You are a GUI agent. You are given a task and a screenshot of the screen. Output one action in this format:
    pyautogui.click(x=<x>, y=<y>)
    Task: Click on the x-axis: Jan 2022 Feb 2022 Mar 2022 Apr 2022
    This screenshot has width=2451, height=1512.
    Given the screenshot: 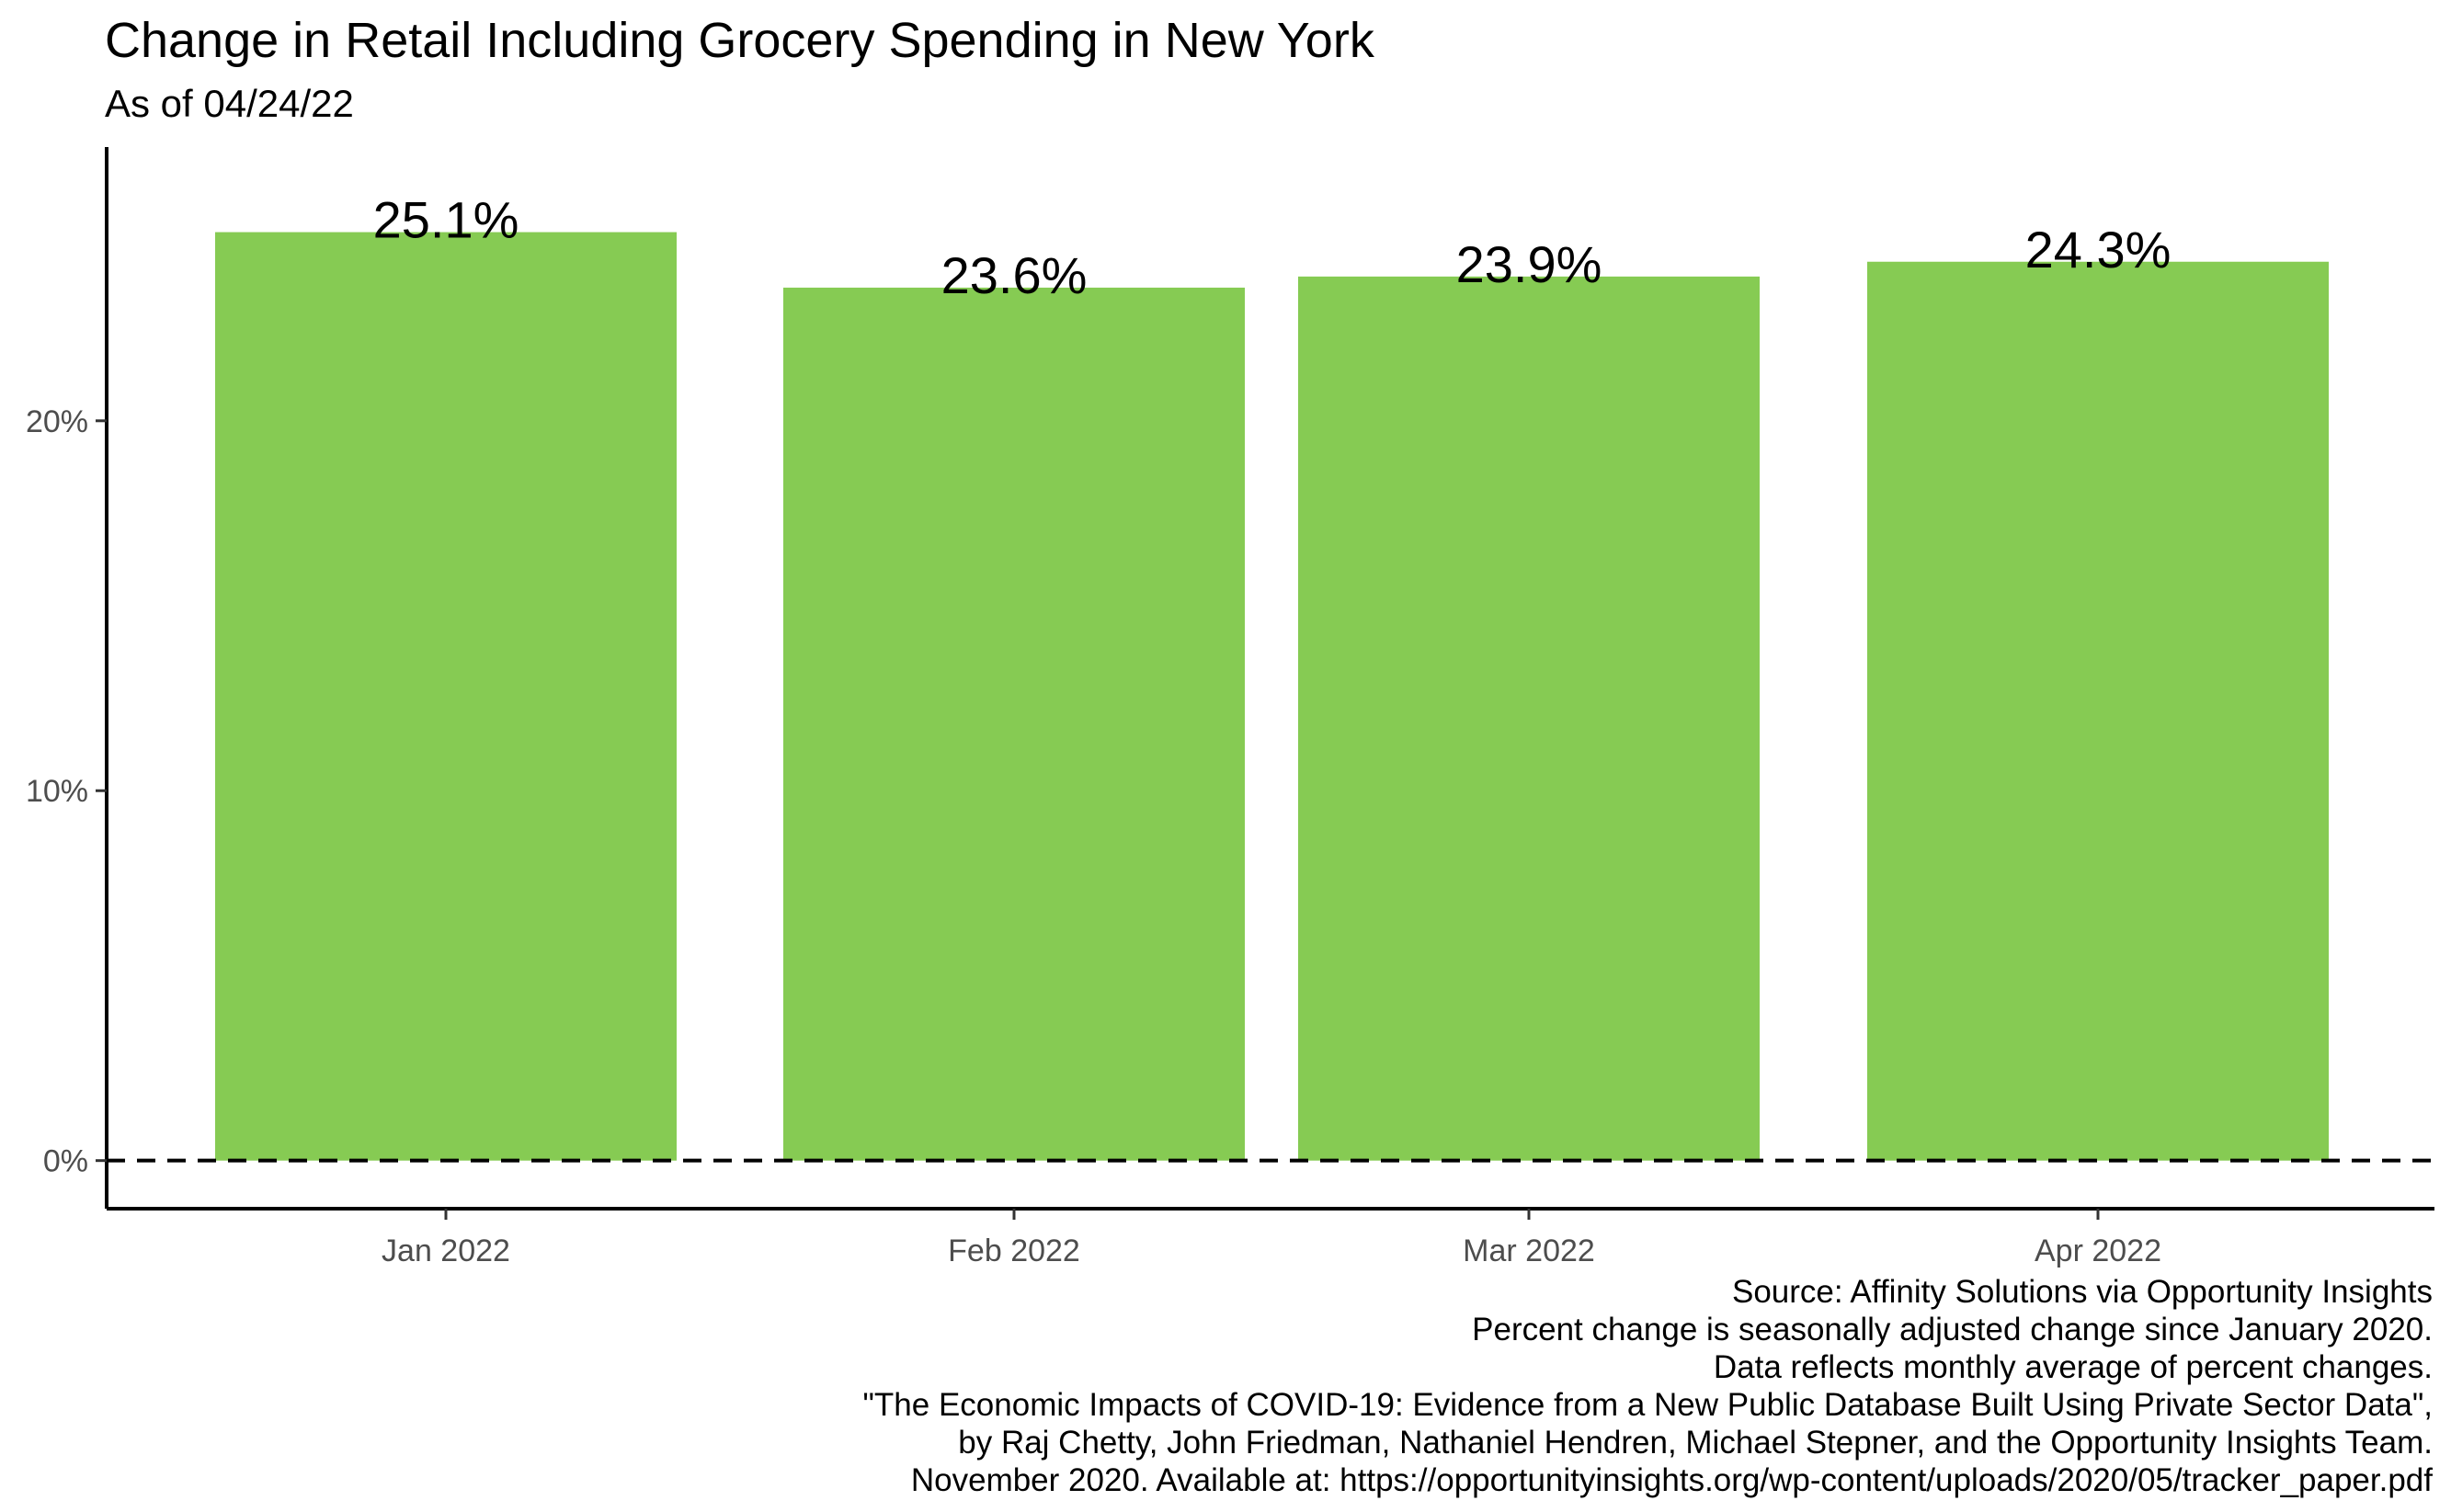 What is the action you would take?
    pyautogui.click(x=1271, y=1239)
    